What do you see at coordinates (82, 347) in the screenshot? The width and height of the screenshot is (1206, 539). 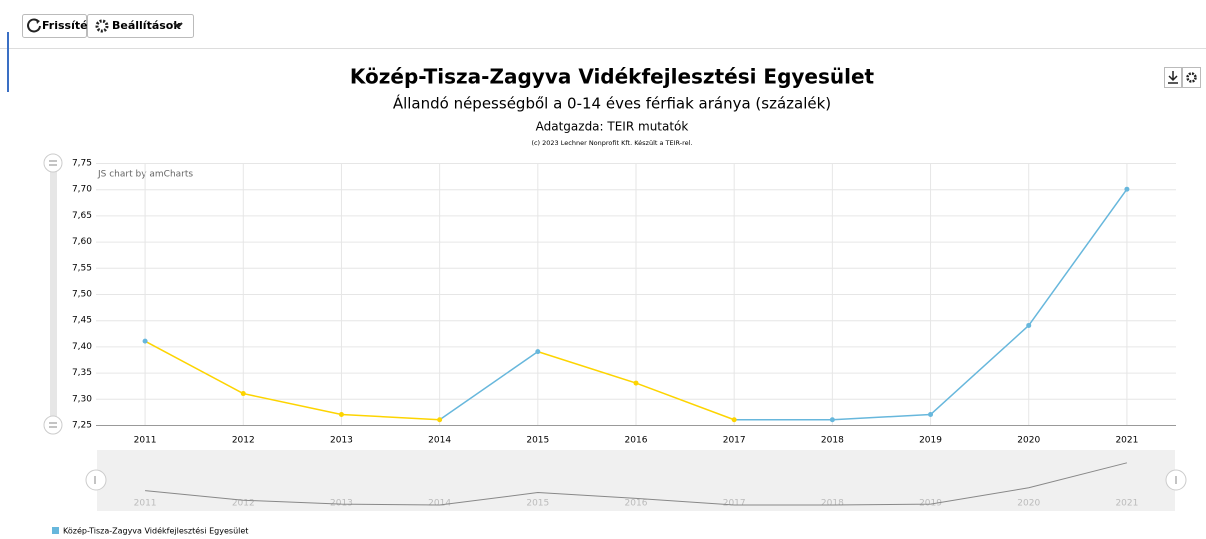 I see `y-tick-label: 7,40` at bounding box center [82, 347].